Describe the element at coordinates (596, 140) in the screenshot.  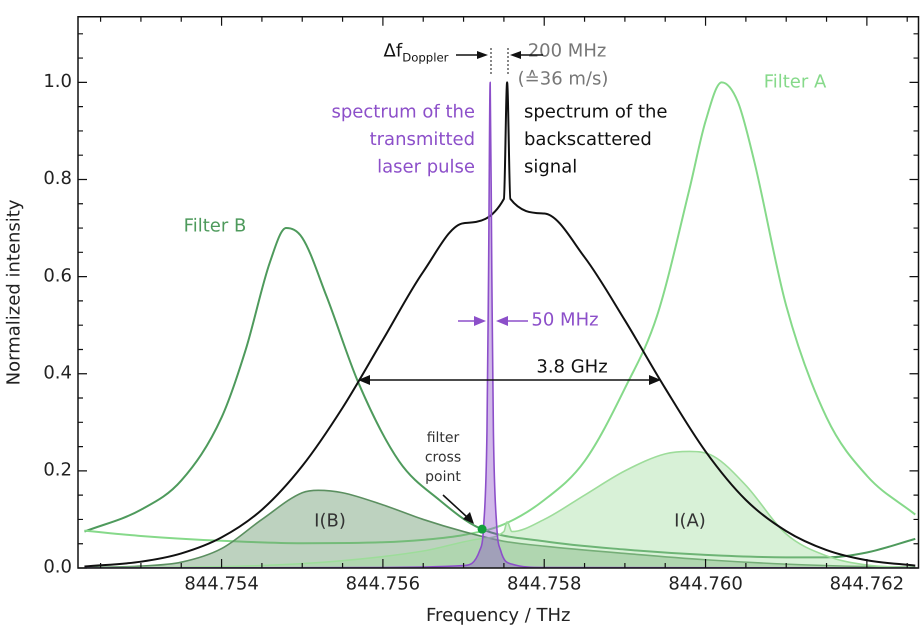
I see `series-label: spectrum of the backscattered signal` at that location.